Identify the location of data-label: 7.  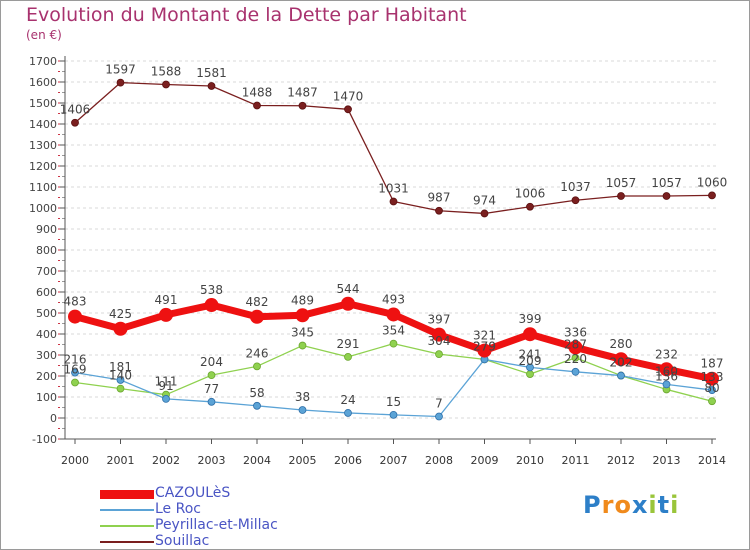
(439, 404).